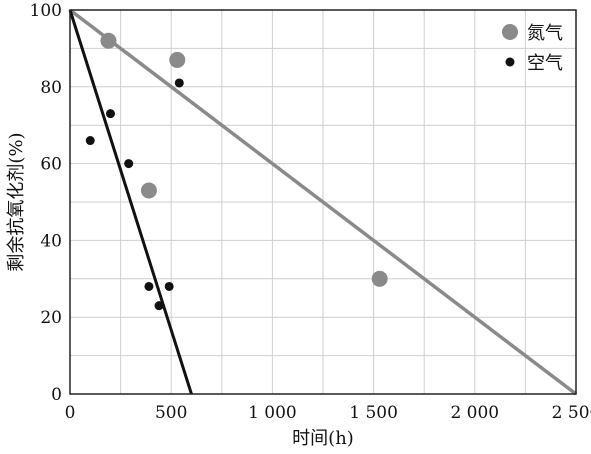 This screenshot has width=591, height=454. I want to click on y-axis-label: 剩余抗氧化剂(%), so click(16, 201).